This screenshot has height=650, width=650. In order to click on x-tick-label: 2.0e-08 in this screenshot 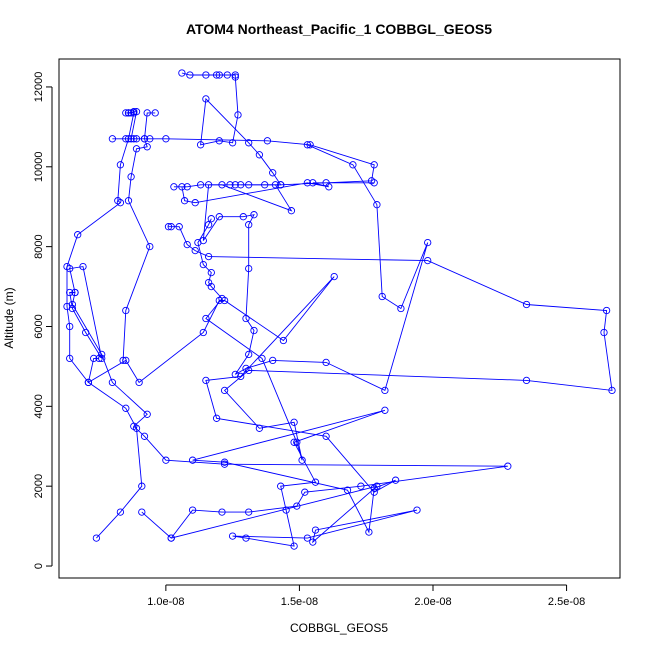, I will do `click(432, 602)`.